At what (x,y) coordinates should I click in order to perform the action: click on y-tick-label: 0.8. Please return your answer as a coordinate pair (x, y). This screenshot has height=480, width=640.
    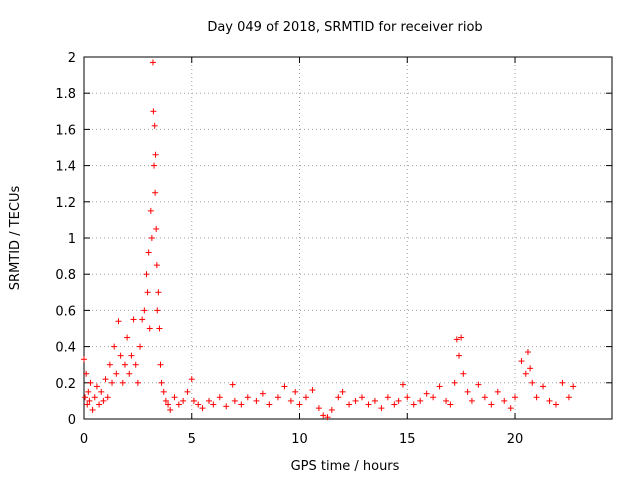
    Looking at the image, I should click on (65, 275).